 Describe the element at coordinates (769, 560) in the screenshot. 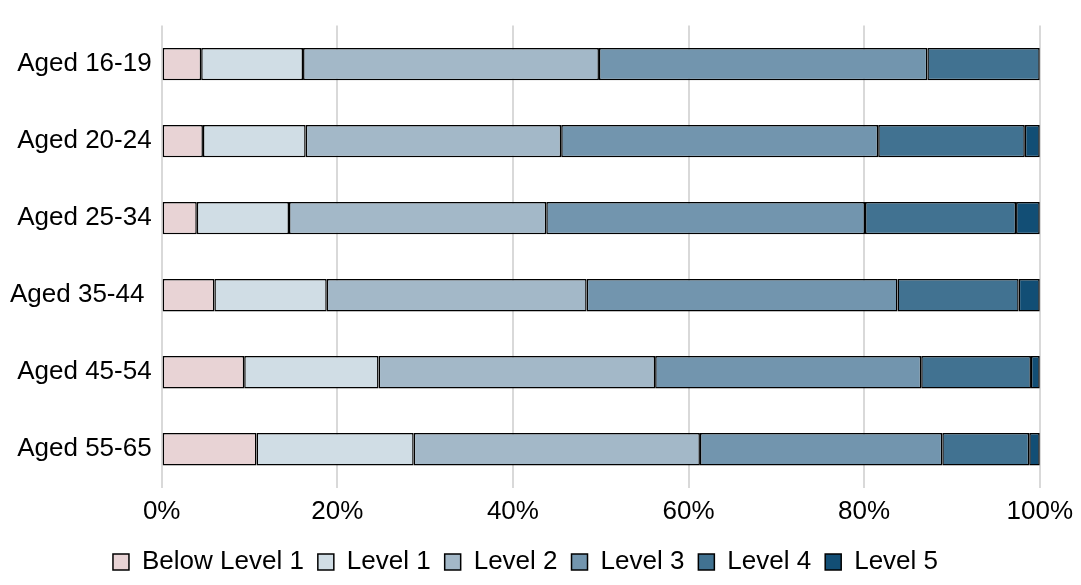

I see `legend-label: Level 4` at that location.